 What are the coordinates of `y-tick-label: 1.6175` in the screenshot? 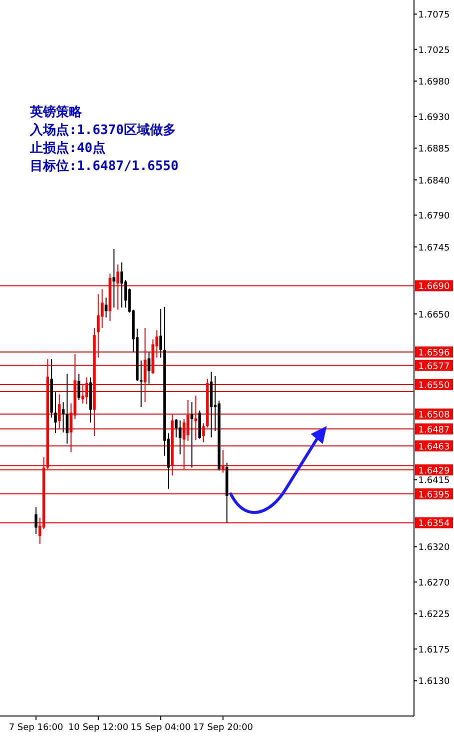 It's located at (434, 650).